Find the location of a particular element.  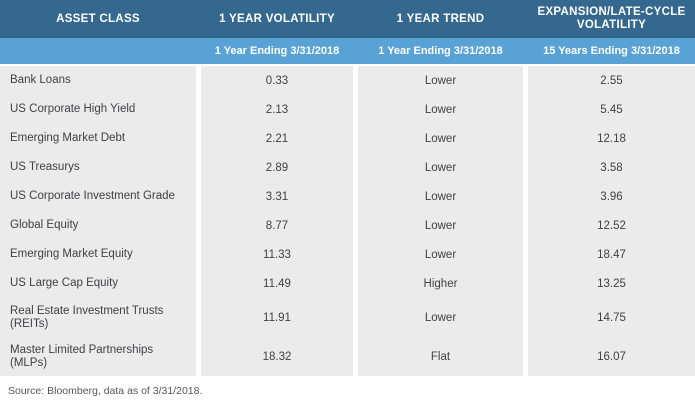

asset-class-cell: Emerging Market Debt is located at coordinates (98, 138).